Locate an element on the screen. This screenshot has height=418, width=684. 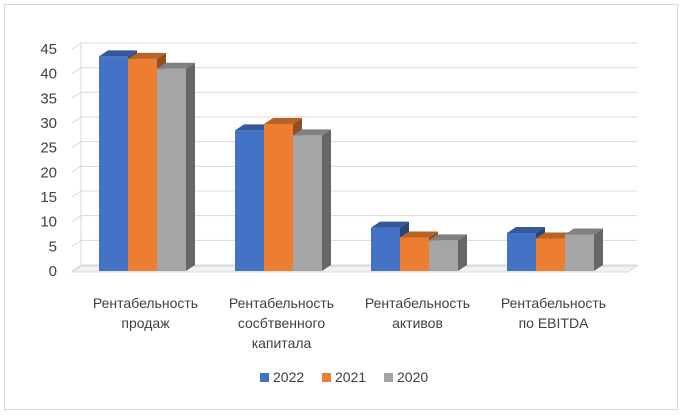
category-label-line: сосбтвенного is located at coordinates (281, 323).